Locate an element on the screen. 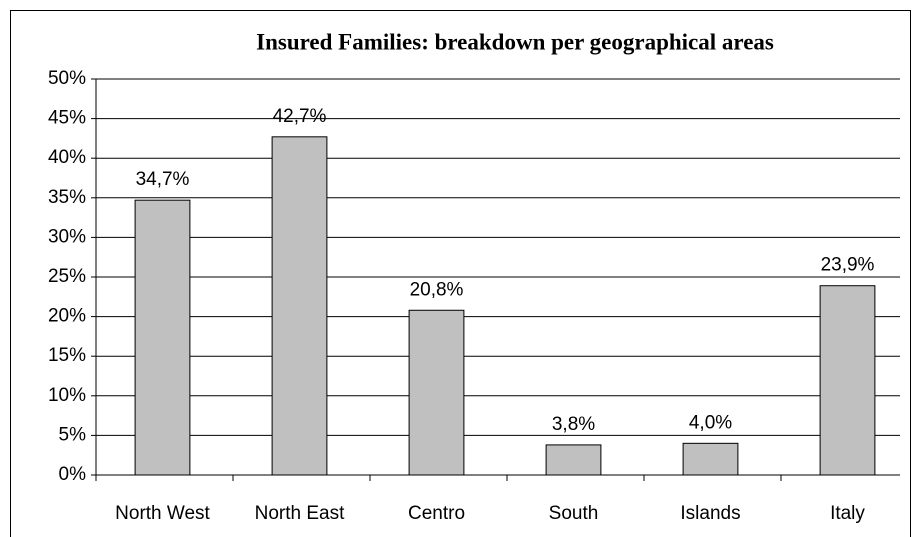  y-tick-label: 45% is located at coordinates (67, 118).